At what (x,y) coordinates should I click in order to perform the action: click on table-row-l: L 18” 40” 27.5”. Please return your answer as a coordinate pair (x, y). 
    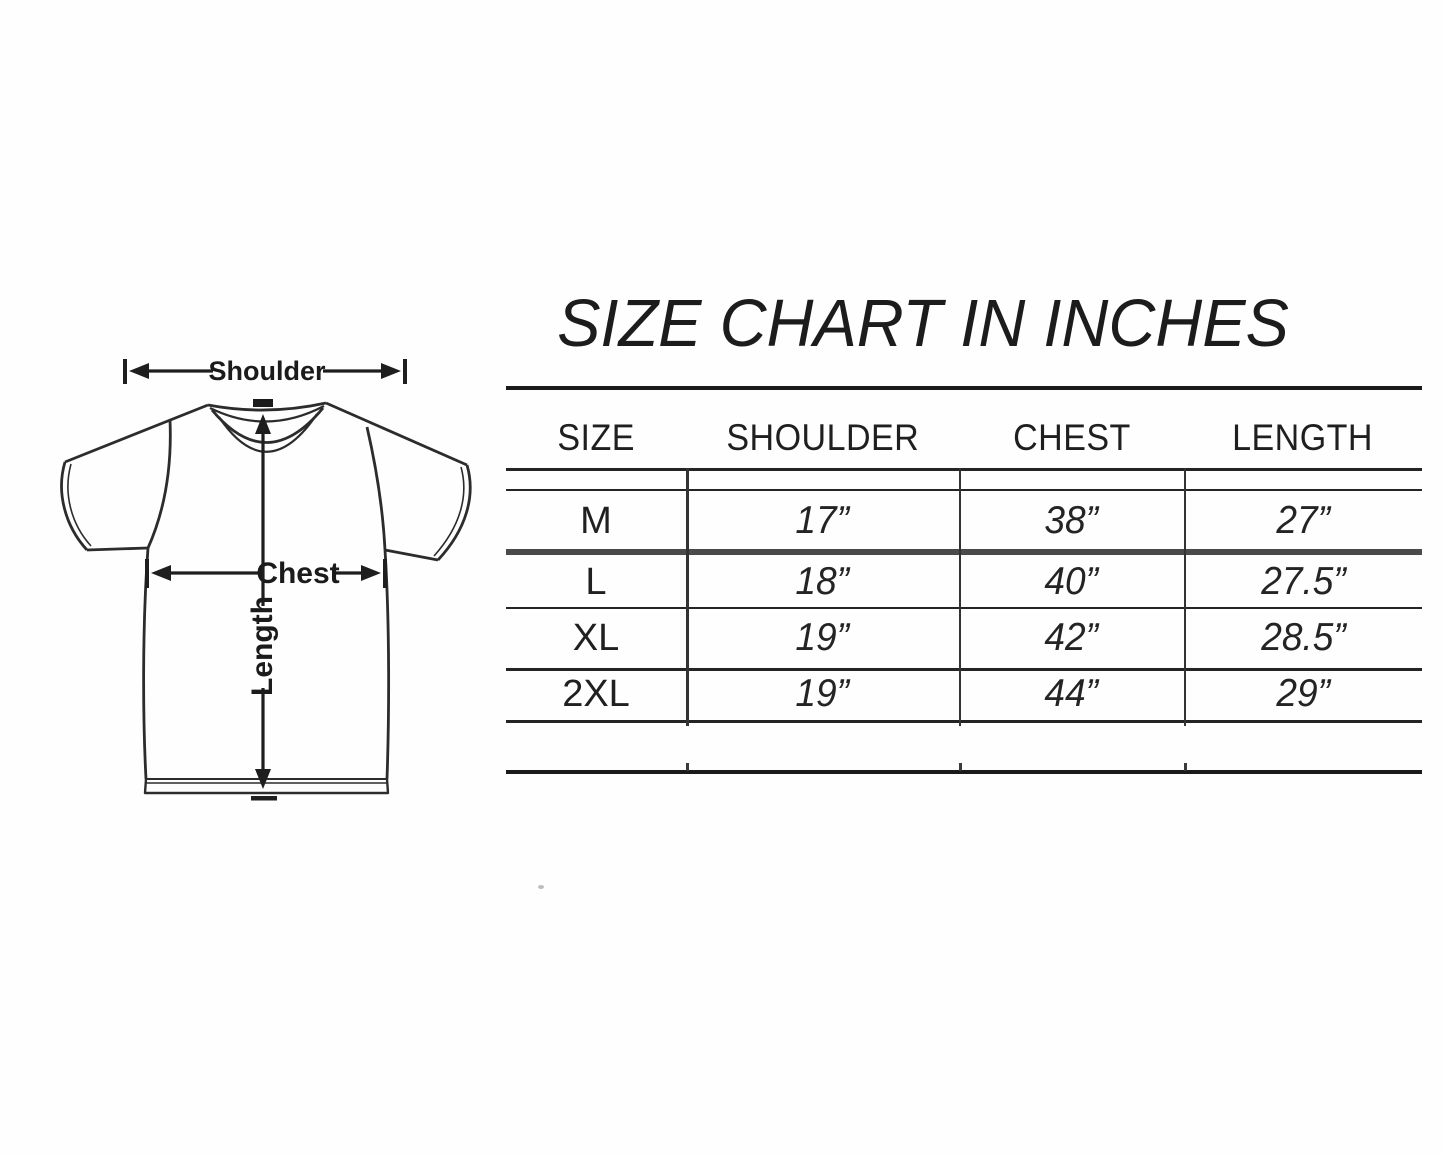
    Looking at the image, I should click on (964, 582).